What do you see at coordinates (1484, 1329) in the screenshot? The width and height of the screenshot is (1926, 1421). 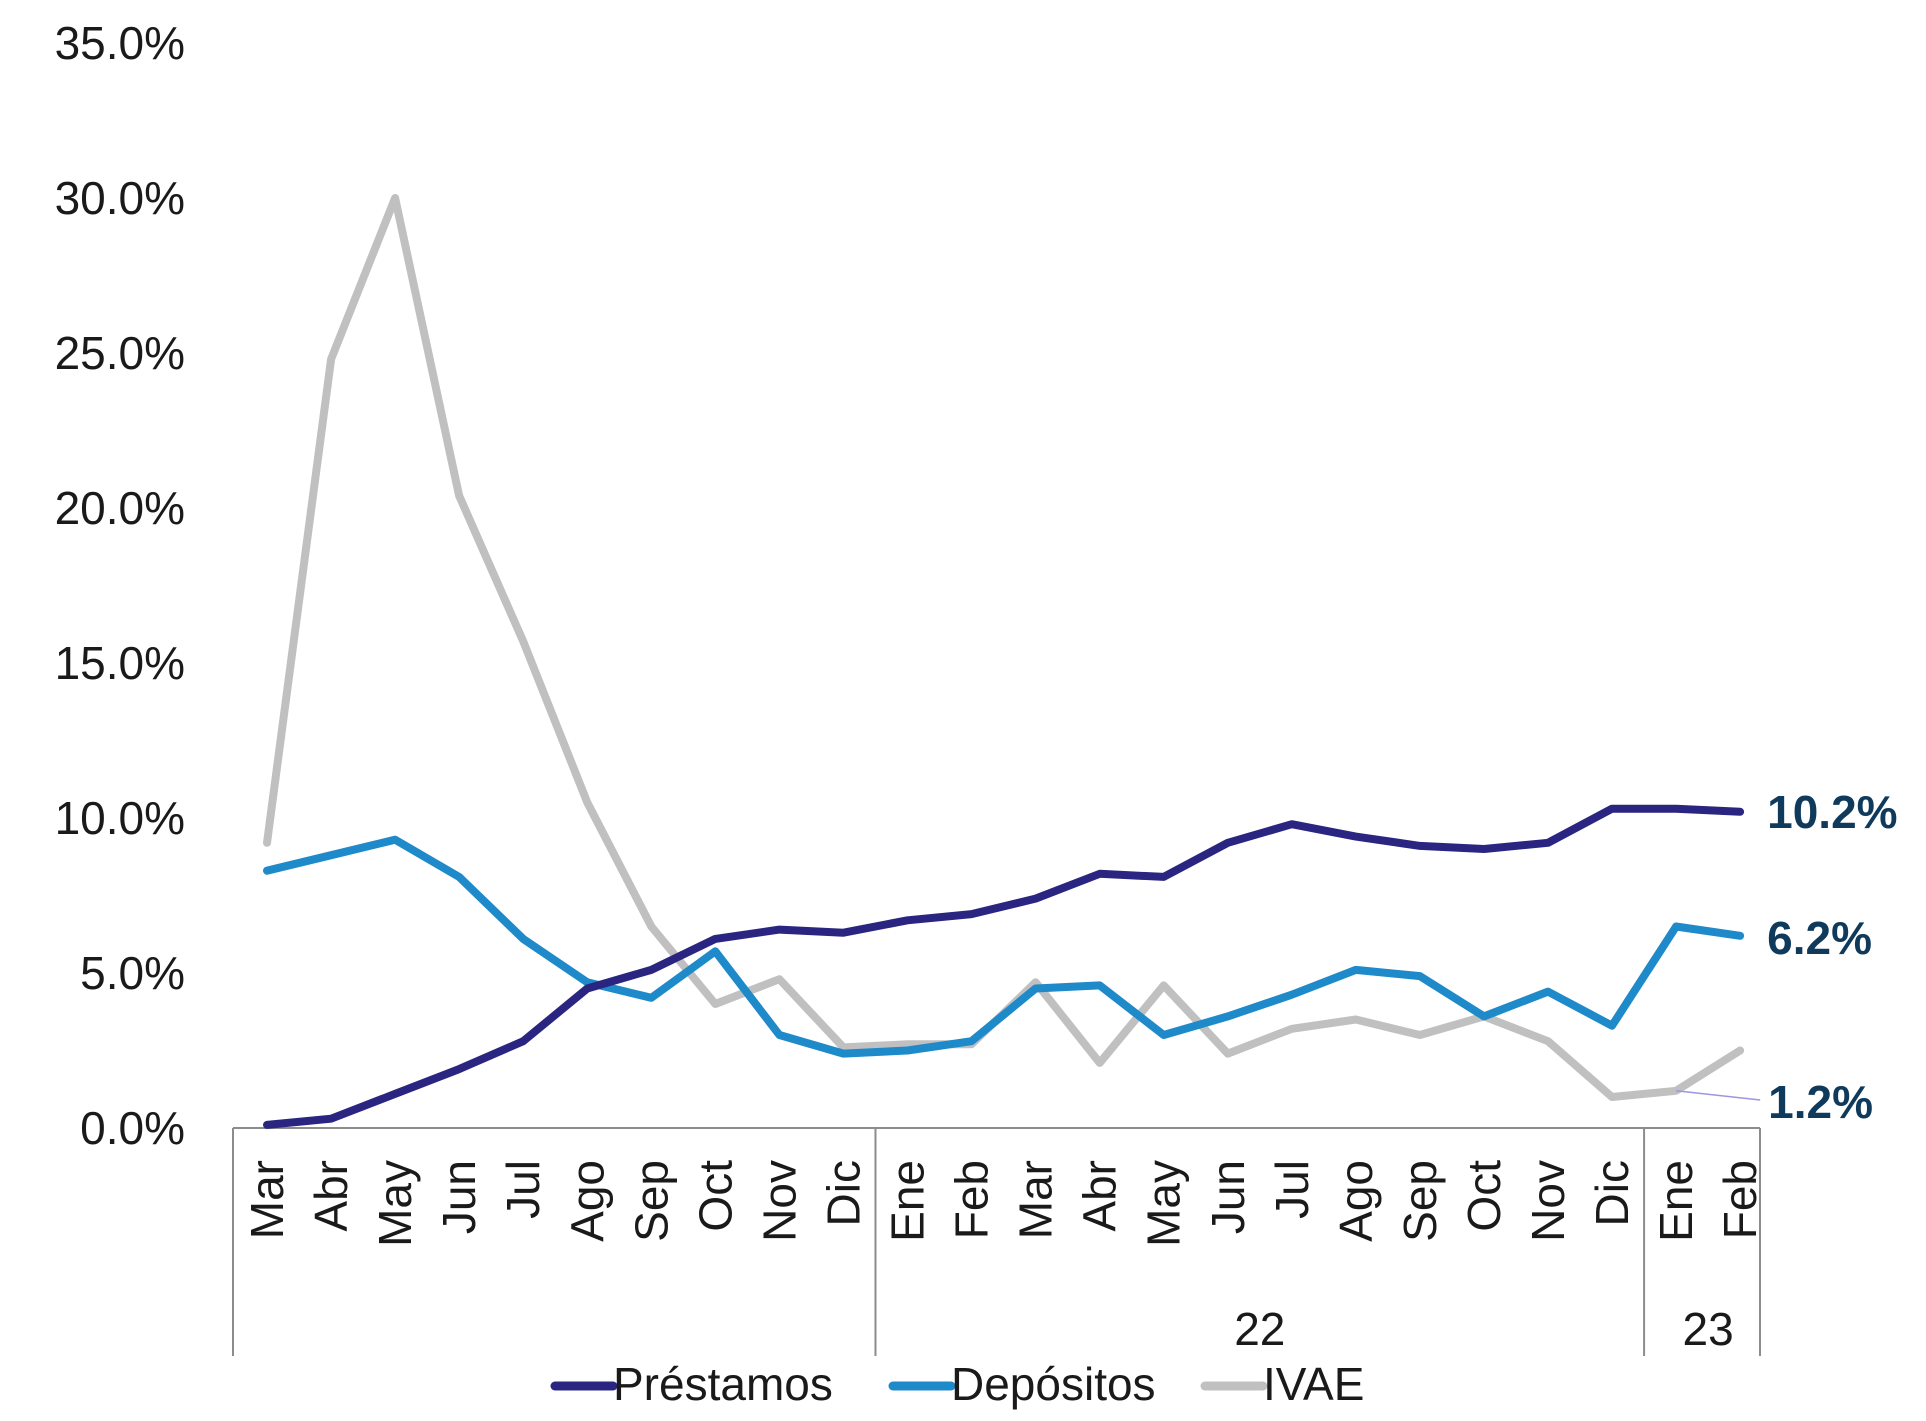 I see `x-axis-groups: 22 23` at bounding box center [1484, 1329].